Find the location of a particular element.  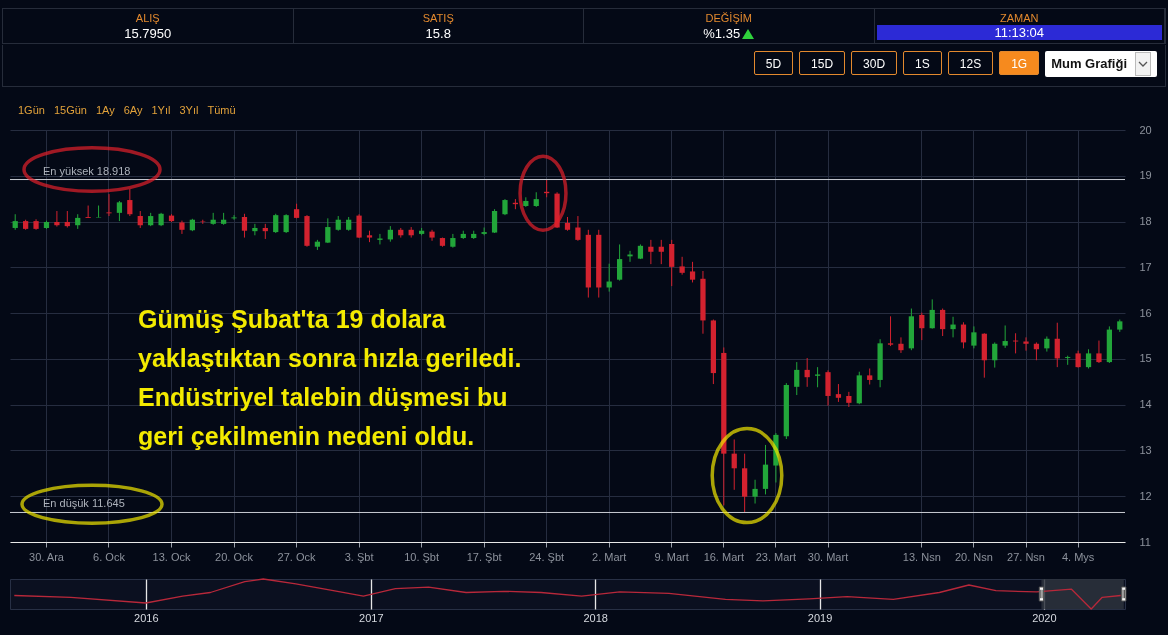

text: 15Gün is located at coordinates (70, 110).